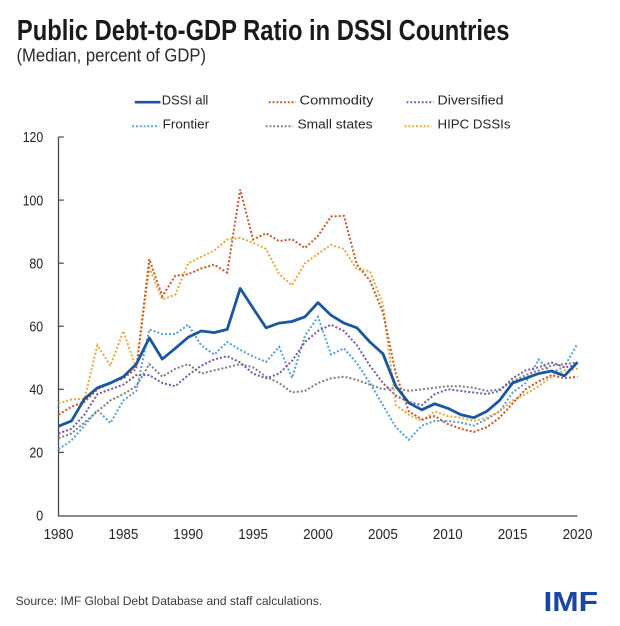 This screenshot has width=620, height=626. I want to click on svg-text: 2005, so click(383, 535).